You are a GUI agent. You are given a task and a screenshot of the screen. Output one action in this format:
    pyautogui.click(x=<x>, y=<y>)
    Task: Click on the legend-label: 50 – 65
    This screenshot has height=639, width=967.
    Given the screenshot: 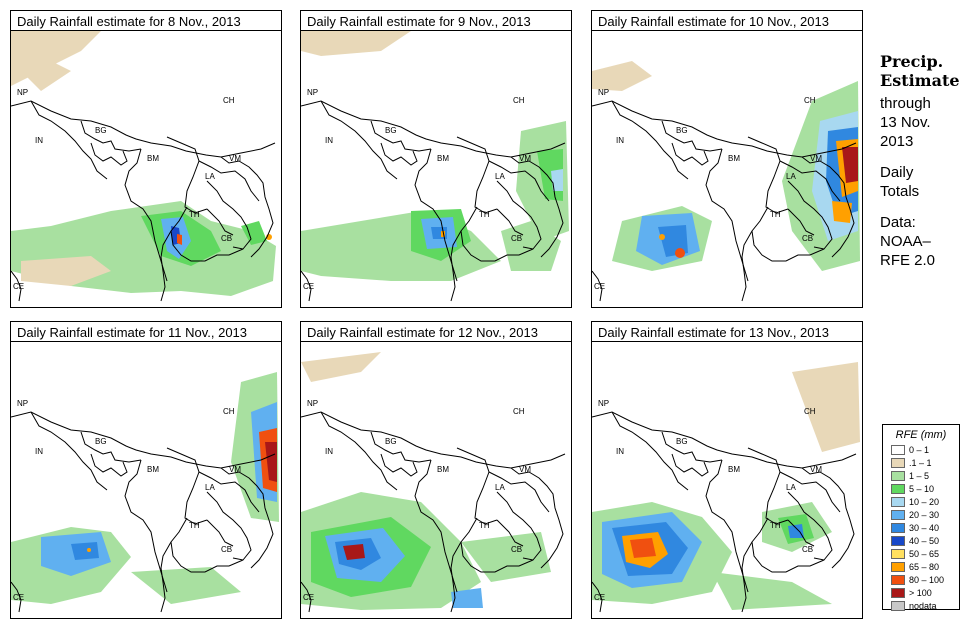 What is the action you would take?
    pyautogui.click(x=924, y=553)
    